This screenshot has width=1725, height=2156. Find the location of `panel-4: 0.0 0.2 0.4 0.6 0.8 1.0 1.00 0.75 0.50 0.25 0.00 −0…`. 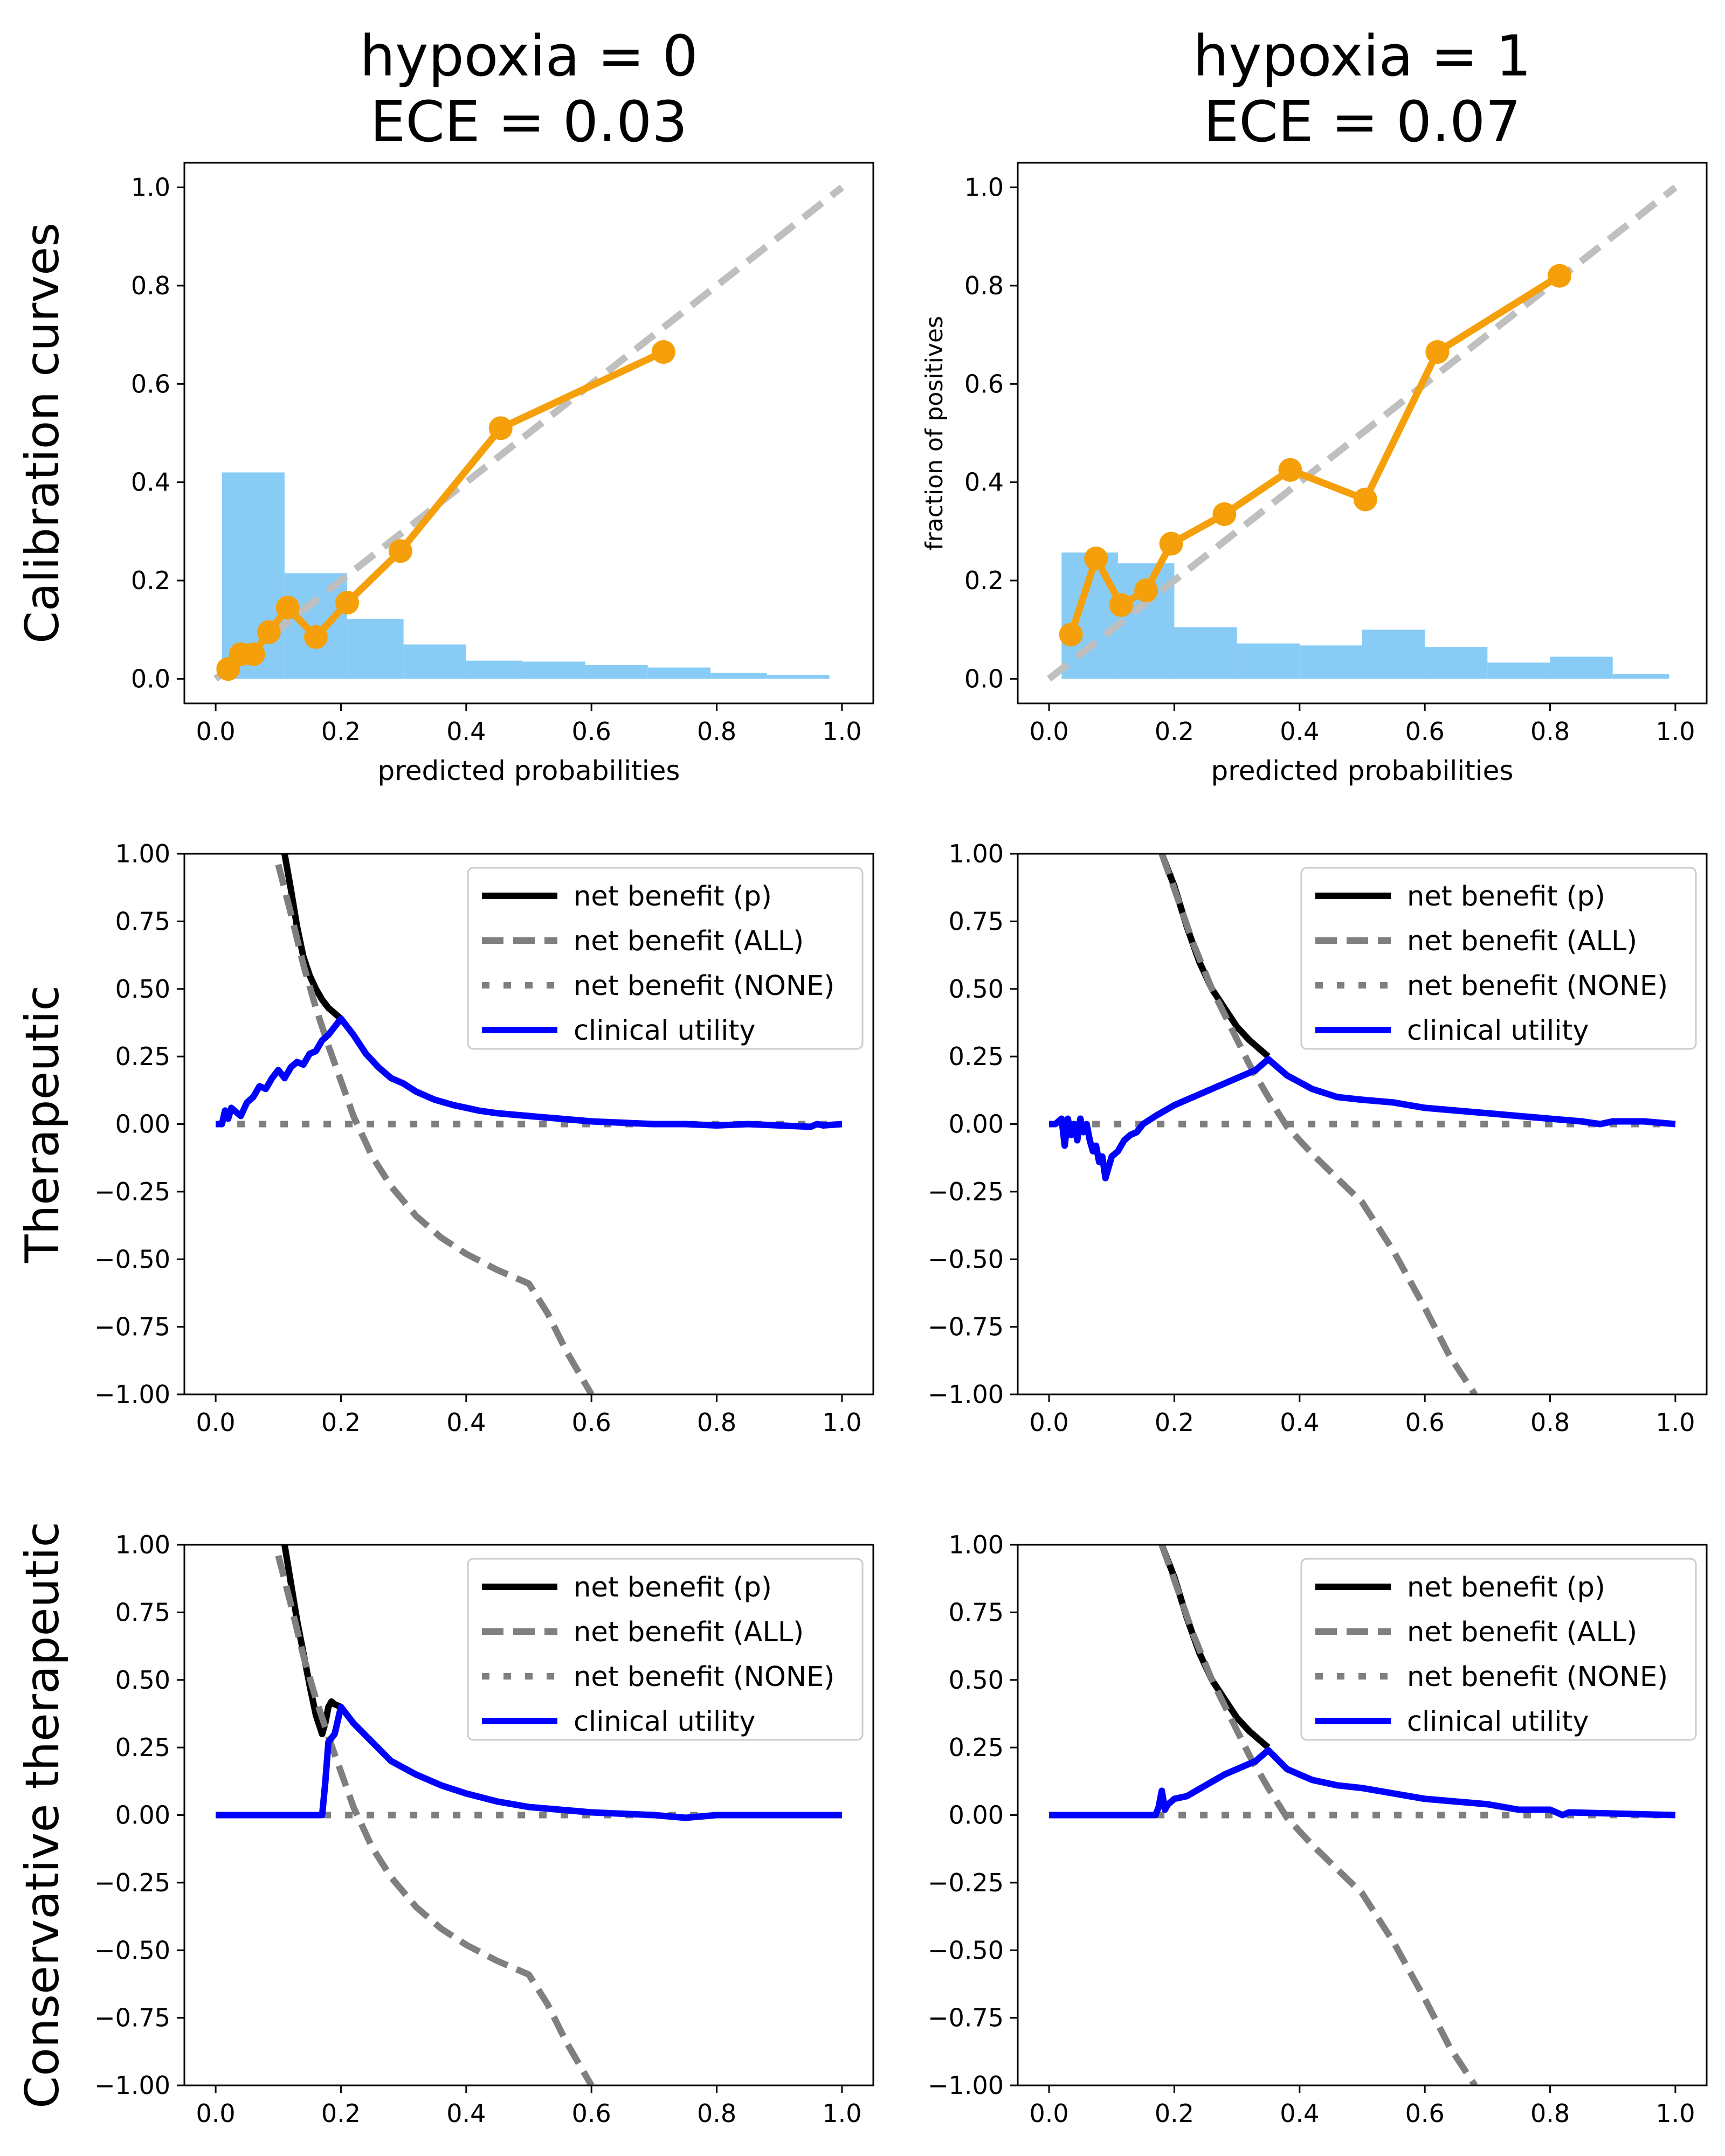

panel-4: 0.0 0.2 0.4 0.6 0.8 1.0 1.00 0.75 0.50 0.25 0.00 −0… is located at coordinates (1318, 1138).